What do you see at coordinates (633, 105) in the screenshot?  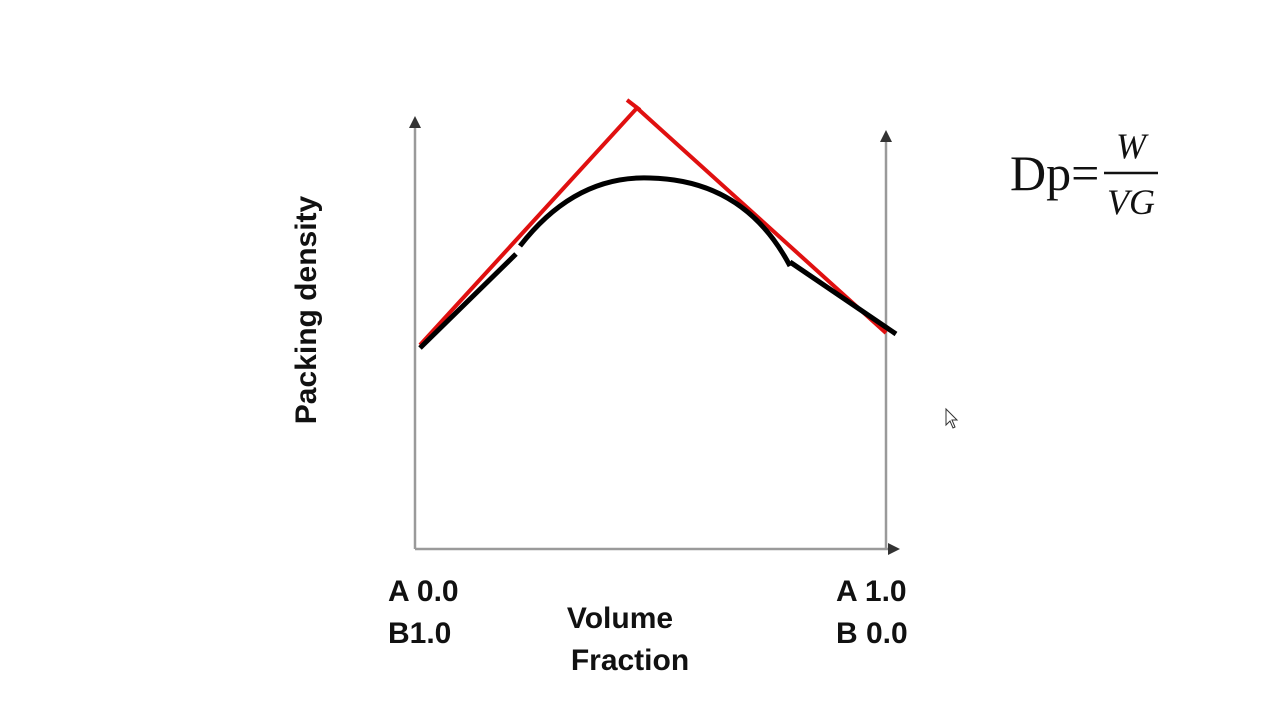 I see `ideal-line` at bounding box center [633, 105].